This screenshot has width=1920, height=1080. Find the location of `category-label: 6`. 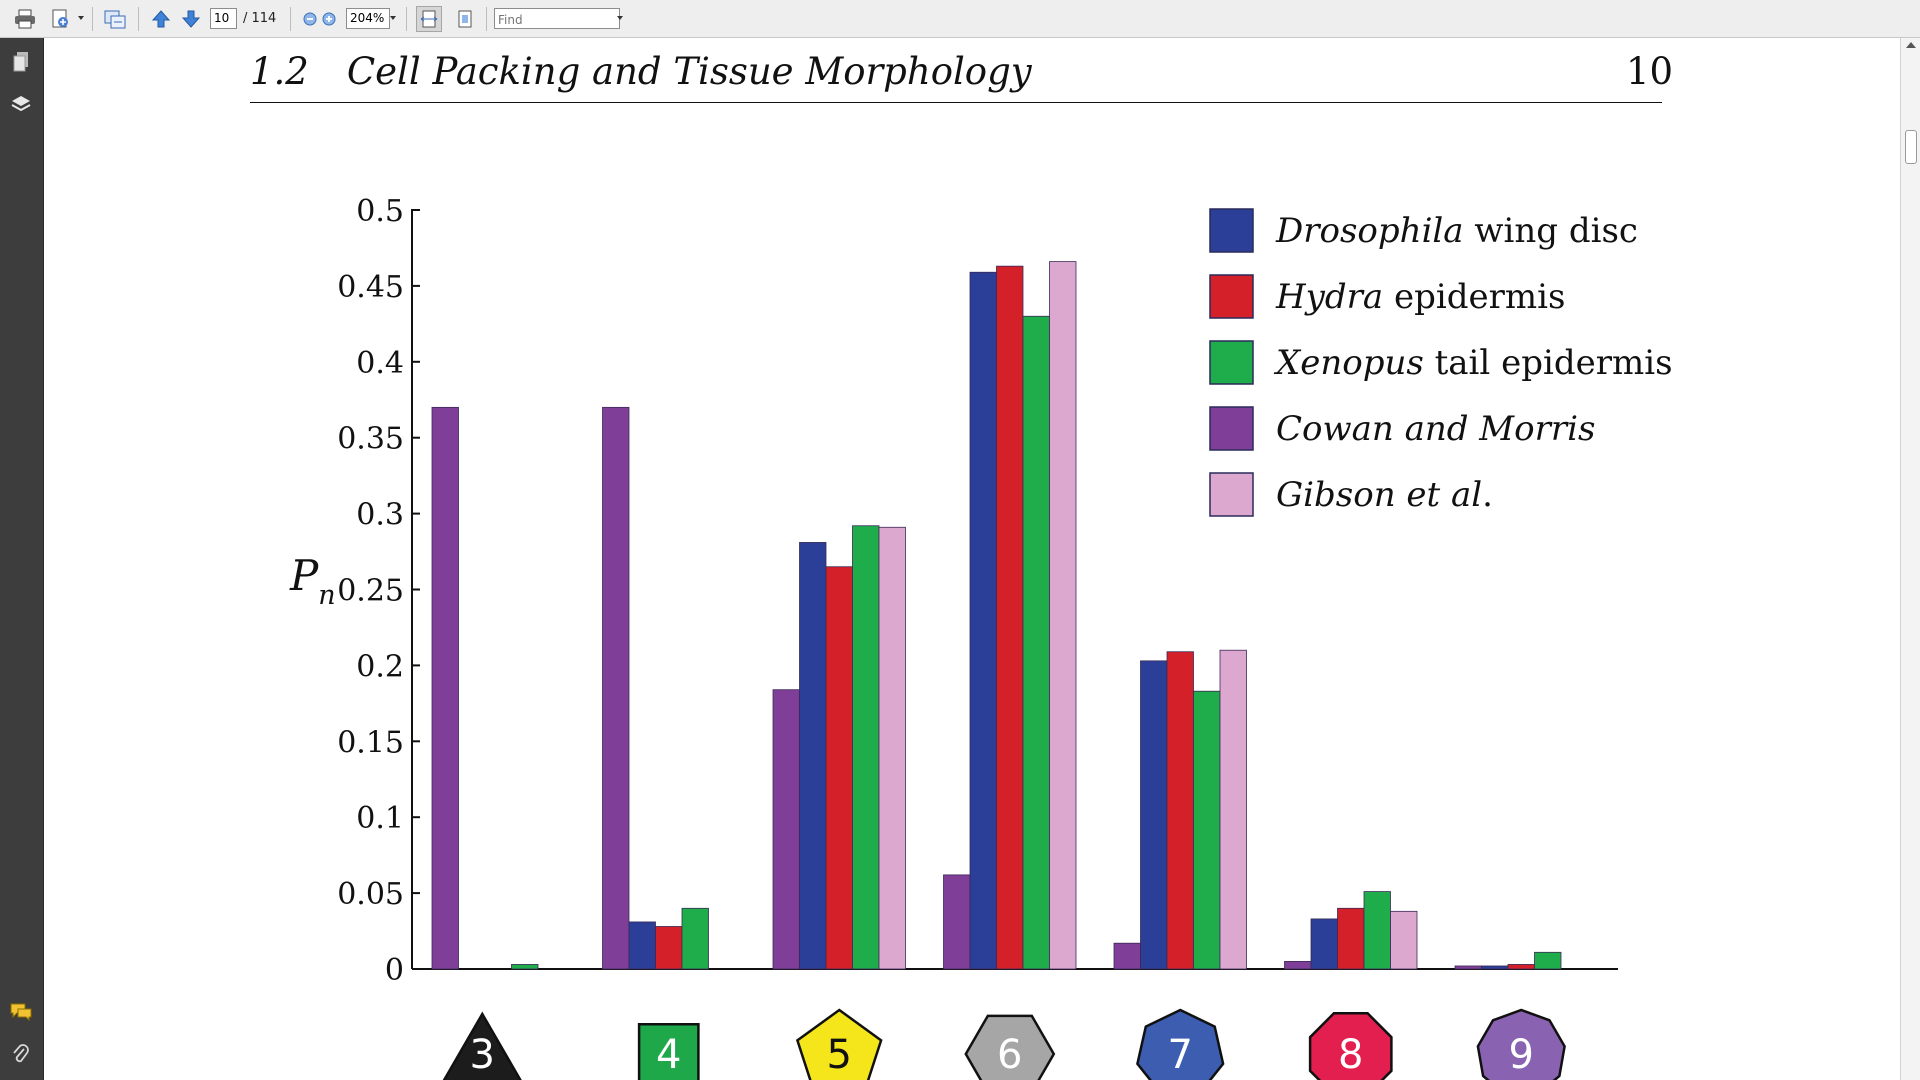

category-label: 6 is located at coordinates (1009, 1055).